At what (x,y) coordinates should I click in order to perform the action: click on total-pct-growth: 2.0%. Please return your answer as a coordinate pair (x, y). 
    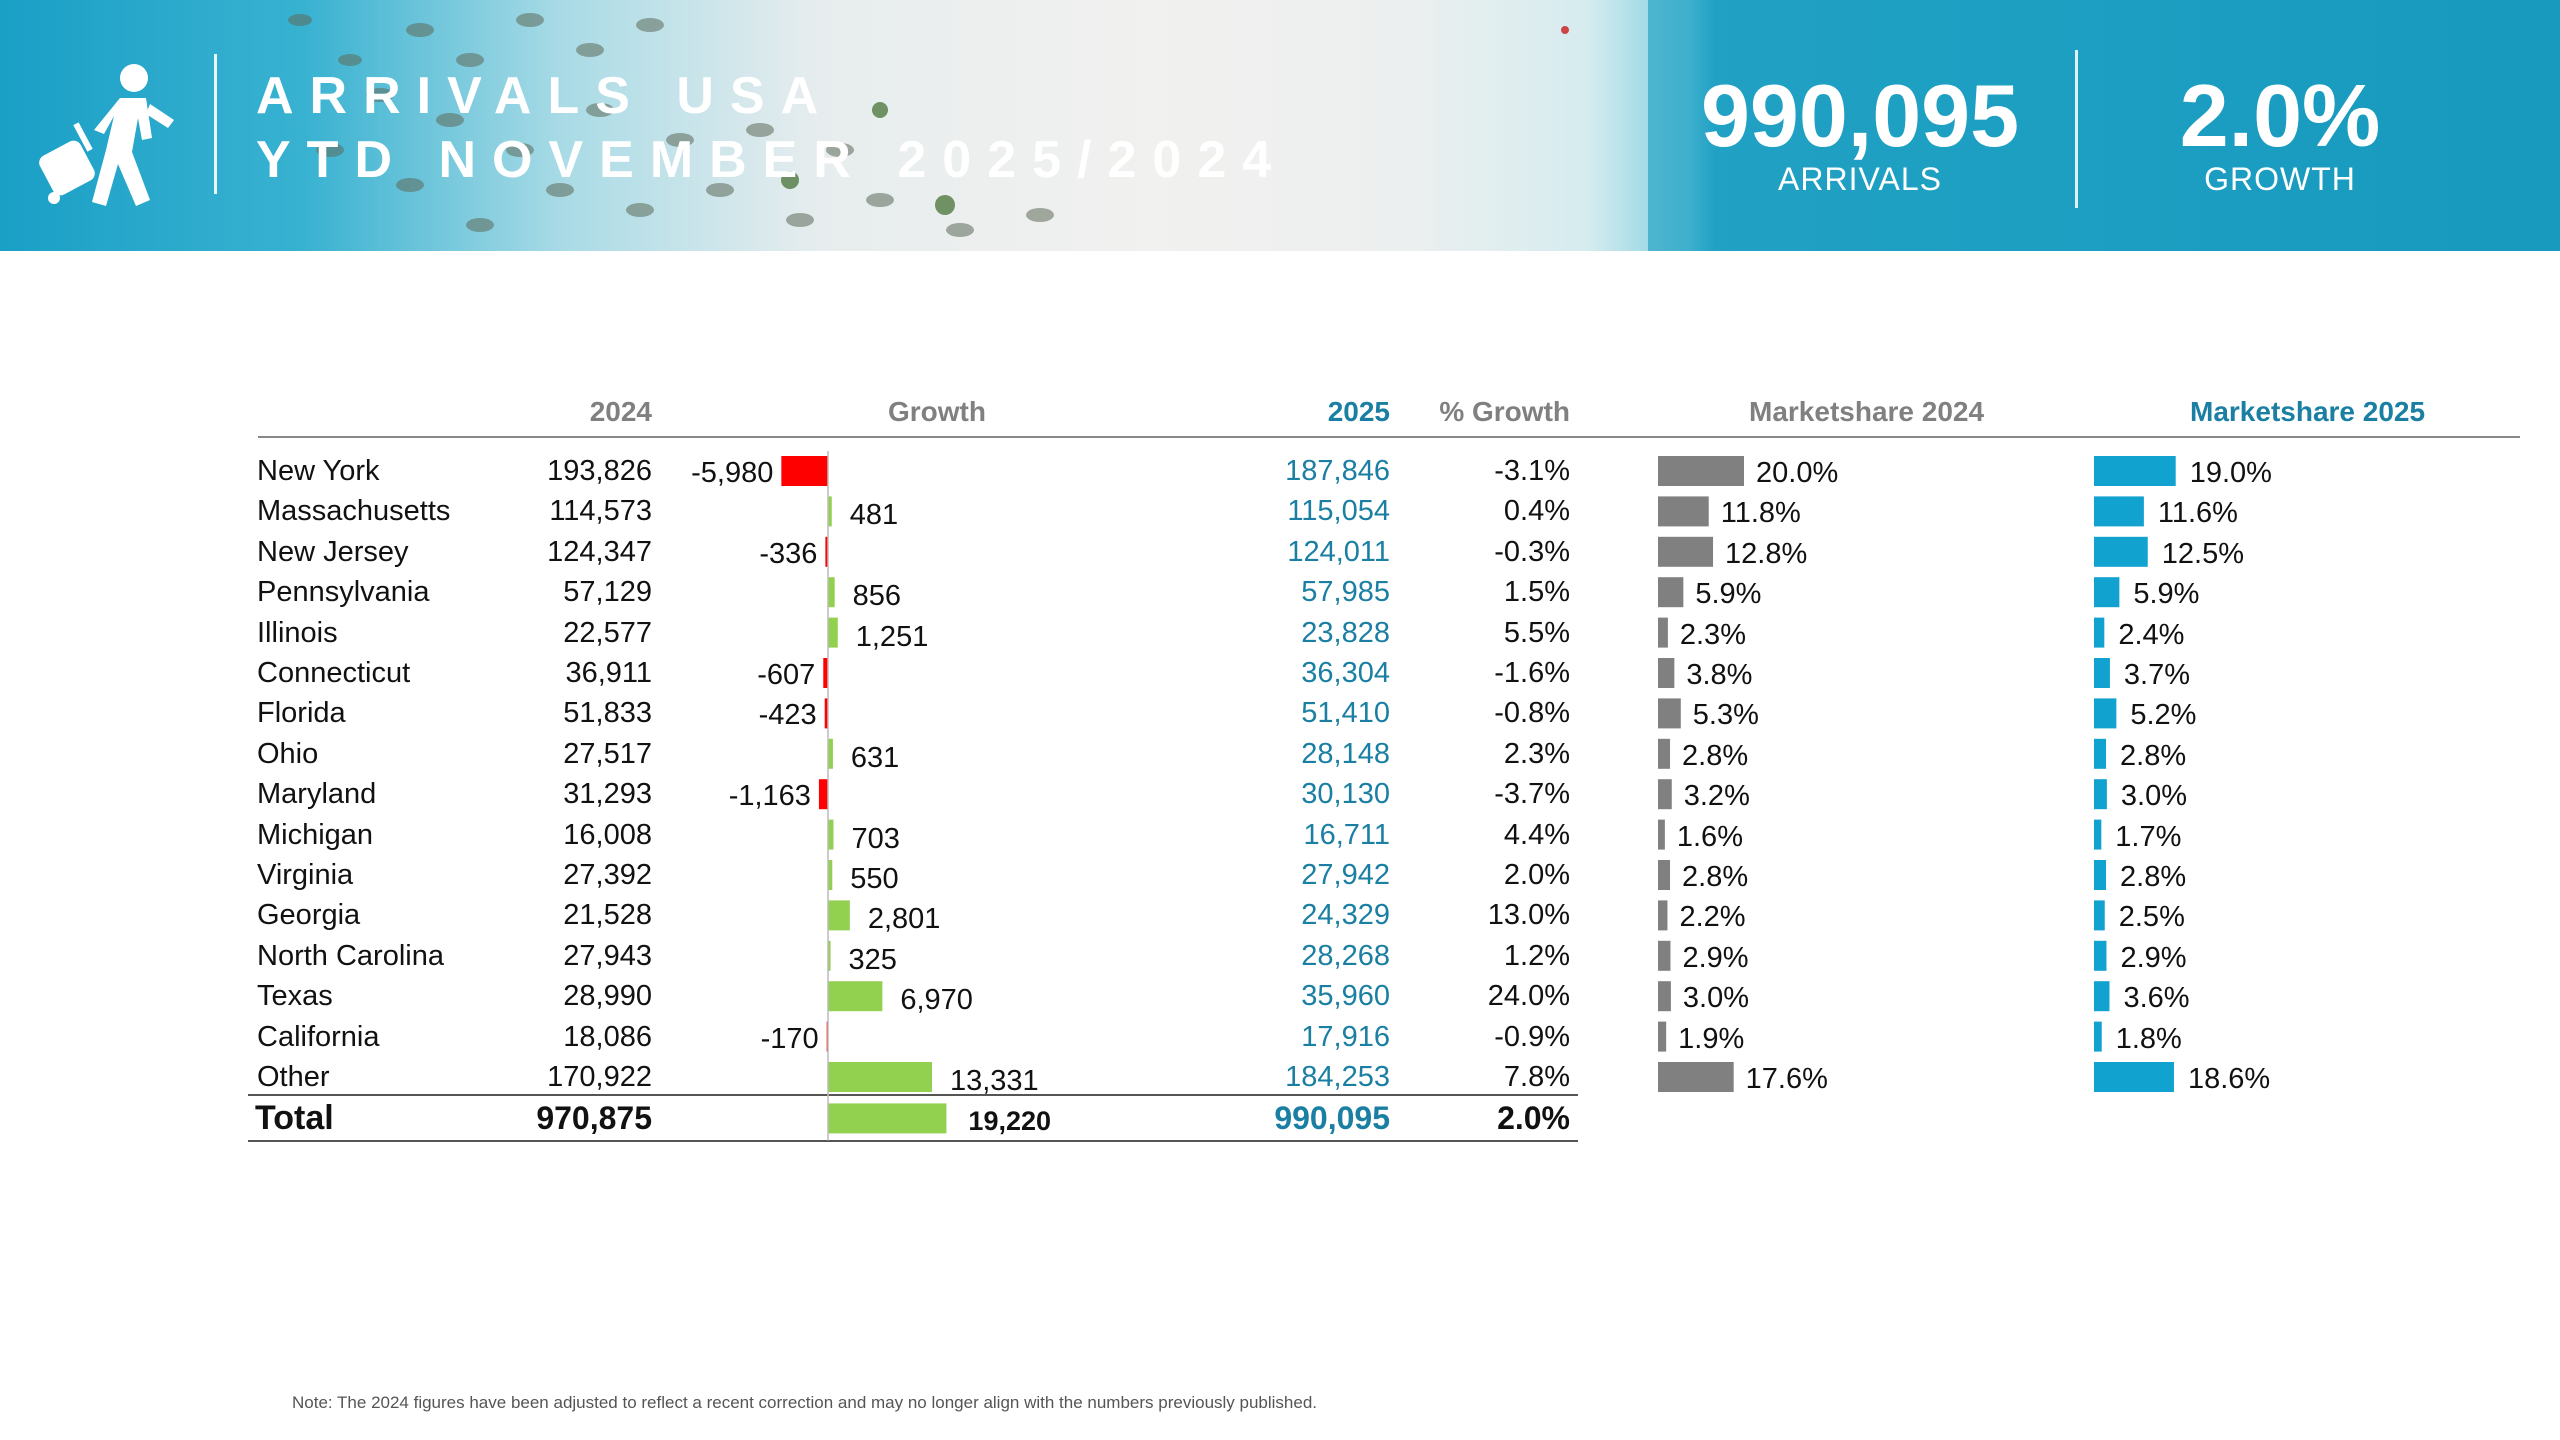
    Looking at the image, I should click on (1533, 1118).